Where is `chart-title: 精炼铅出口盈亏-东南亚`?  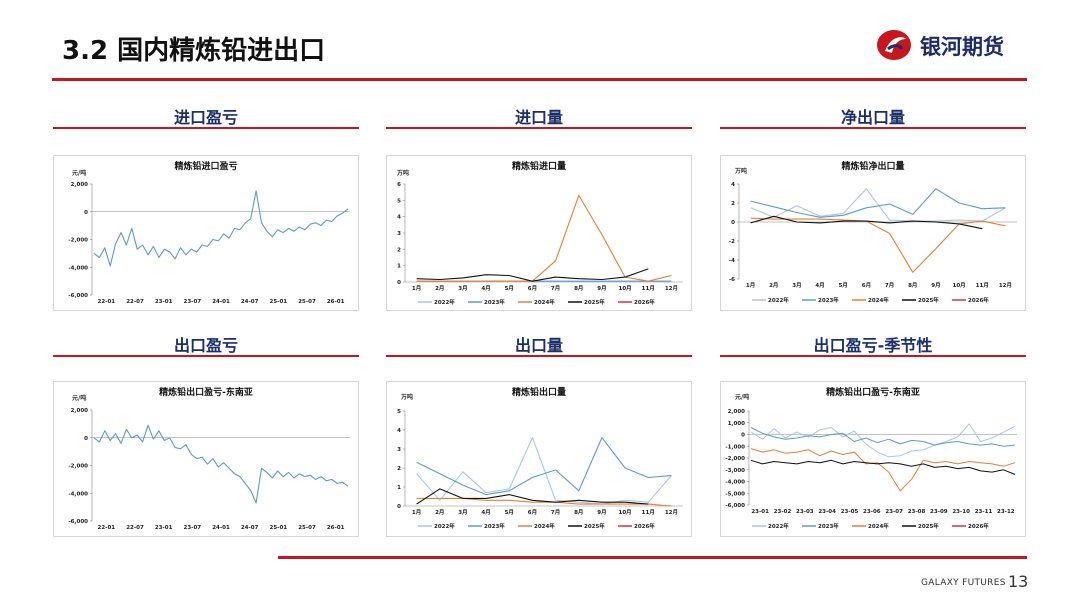
chart-title: 精炼铅出口盈亏-东南亚 is located at coordinates (873, 392).